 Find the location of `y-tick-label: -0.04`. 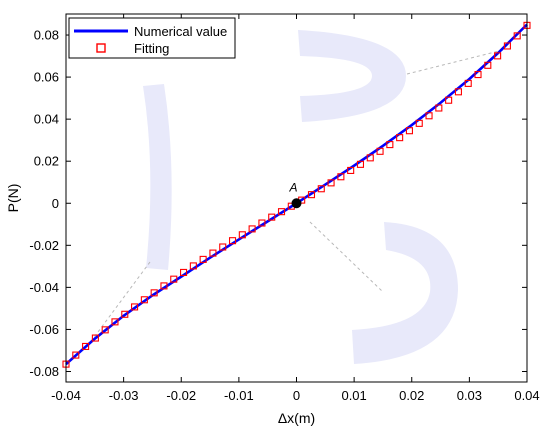

y-tick-label: -0.04 is located at coordinates (44, 287).